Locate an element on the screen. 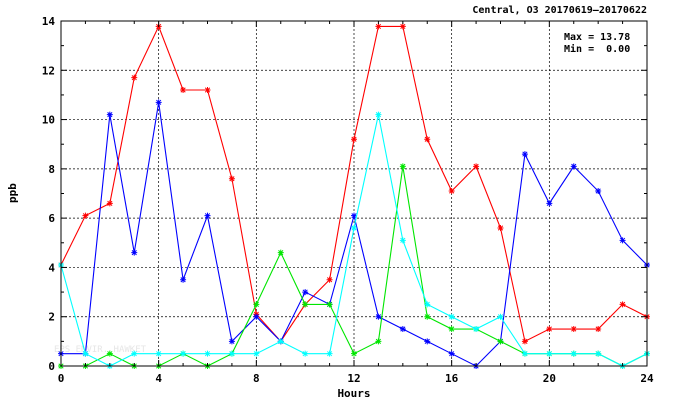  y-tick-label: 2 is located at coordinates (51, 317).